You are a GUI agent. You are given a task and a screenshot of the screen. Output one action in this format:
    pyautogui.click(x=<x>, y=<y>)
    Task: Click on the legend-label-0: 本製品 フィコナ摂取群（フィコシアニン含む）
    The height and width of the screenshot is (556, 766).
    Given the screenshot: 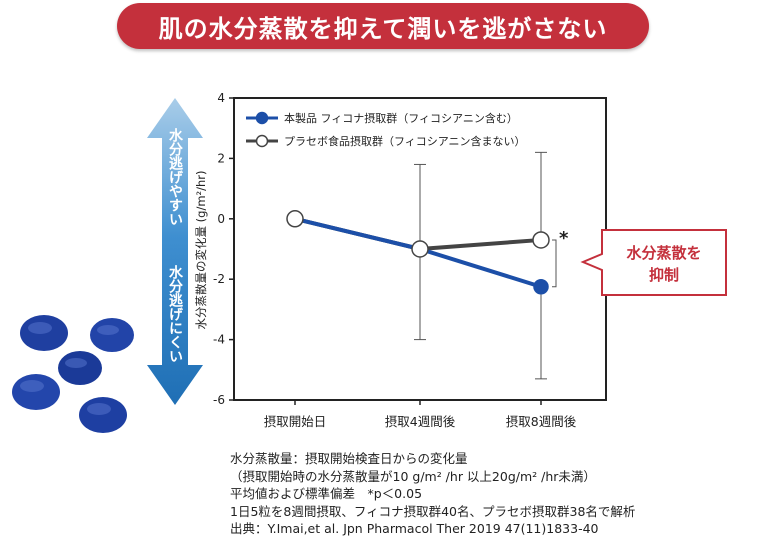 What is the action you would take?
    pyautogui.click(x=401, y=118)
    